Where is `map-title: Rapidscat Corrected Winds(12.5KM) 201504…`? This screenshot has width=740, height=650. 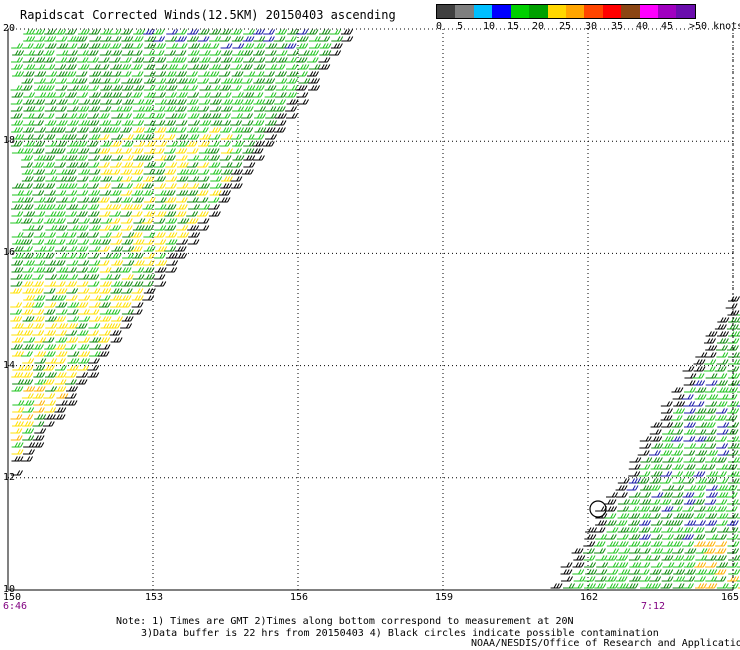
map-title: Rapidscat Corrected Winds(12.5KM) 201504… is located at coordinates (208, 15).